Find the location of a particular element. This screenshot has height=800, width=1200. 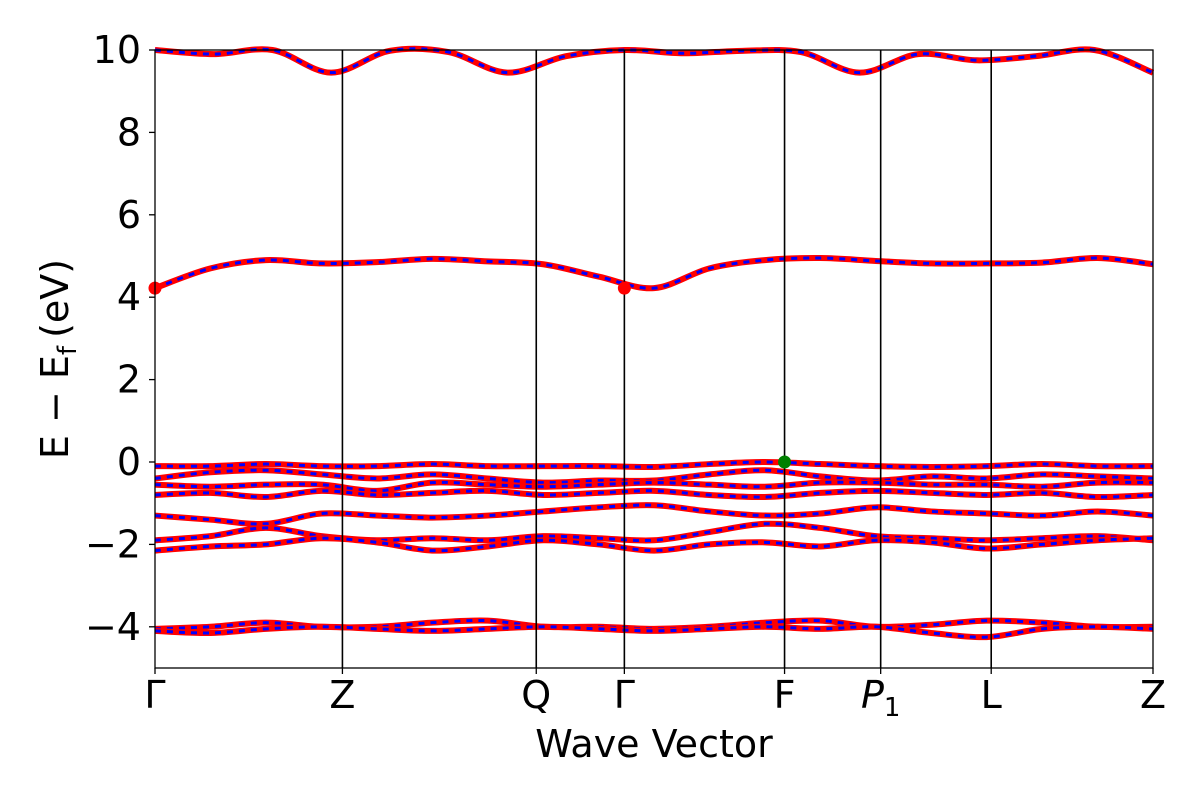

y-axis-label-sub: f is located at coordinates (68, 350).